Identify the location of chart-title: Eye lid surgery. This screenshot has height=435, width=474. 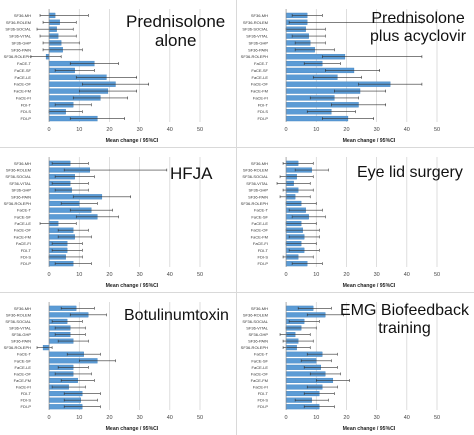
(410, 173).